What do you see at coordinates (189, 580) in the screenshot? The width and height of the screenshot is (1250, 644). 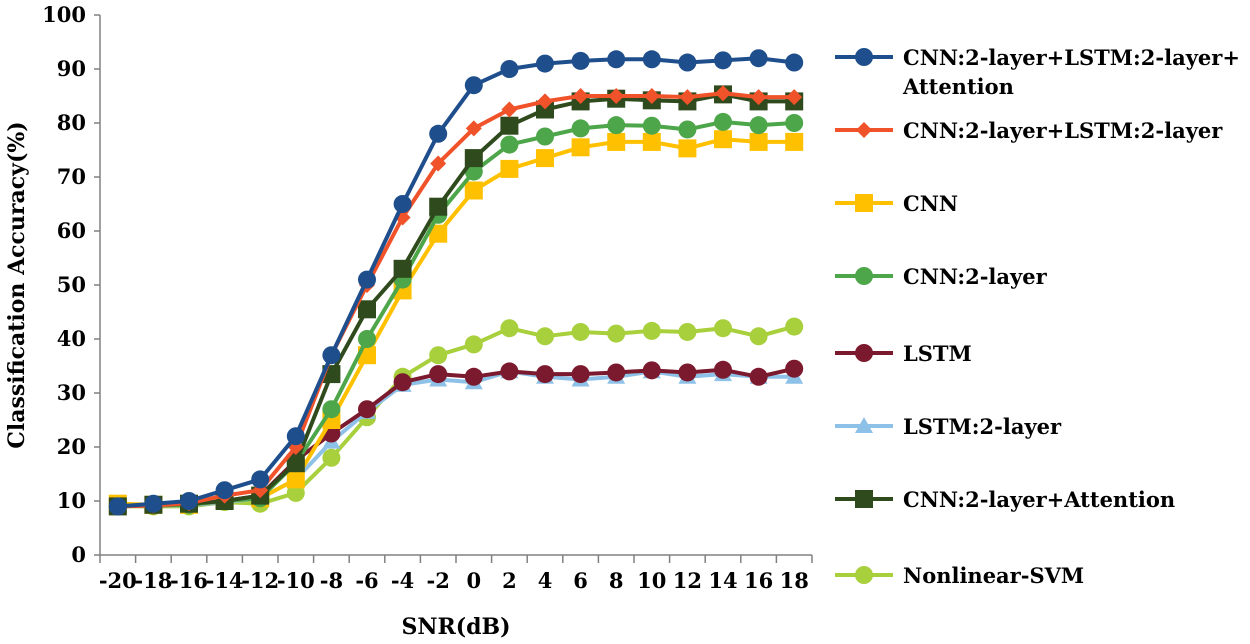 I see `x-tick-label: -16` at bounding box center [189, 580].